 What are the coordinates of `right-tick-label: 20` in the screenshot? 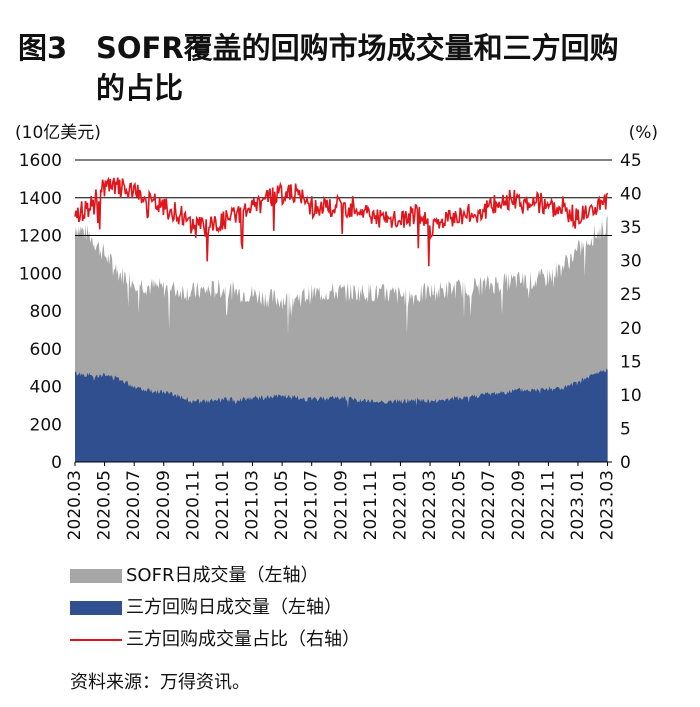 It's located at (631, 329).